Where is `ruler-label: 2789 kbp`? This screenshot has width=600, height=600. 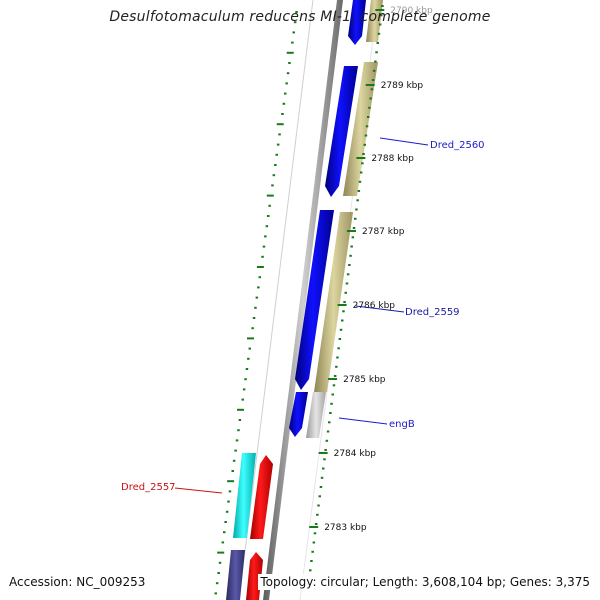
ruler-label: 2789 kbp is located at coordinates (402, 86).